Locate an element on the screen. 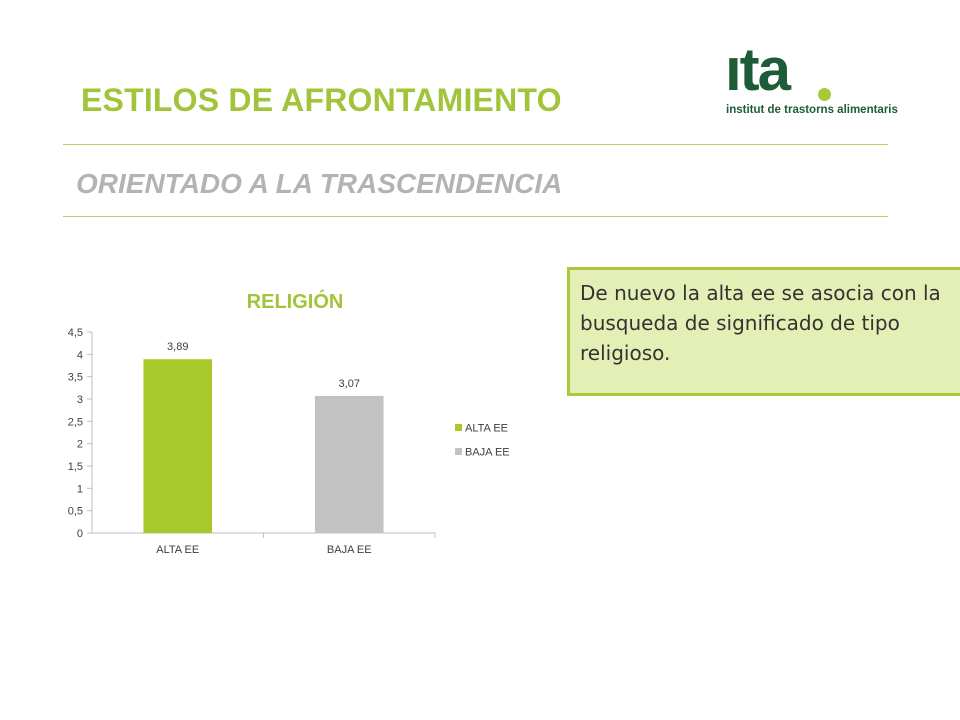  bottom-divider is located at coordinates (475, 216).